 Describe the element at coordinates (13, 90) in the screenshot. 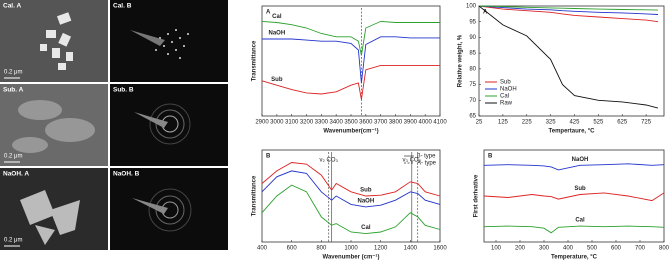

I see `image-label: Sub. A` at that location.